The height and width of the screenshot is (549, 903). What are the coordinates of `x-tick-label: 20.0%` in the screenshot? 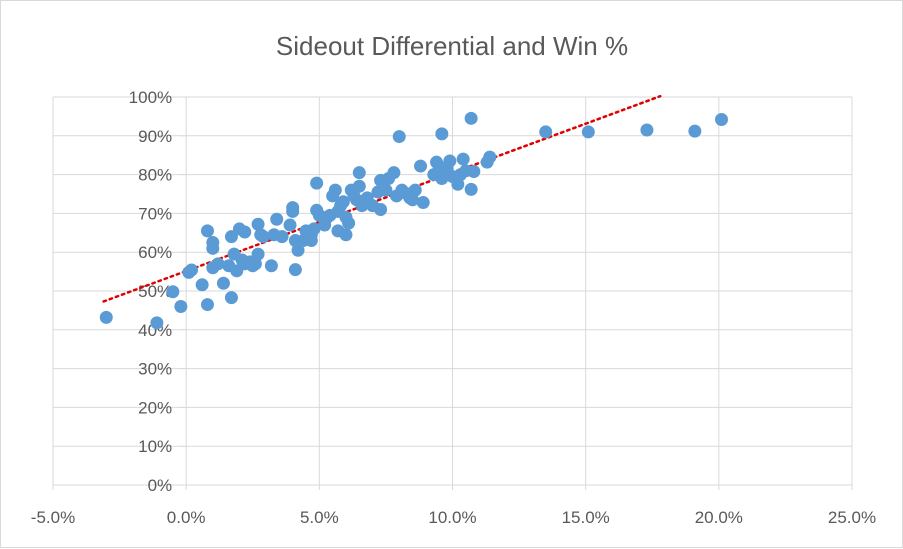 It's located at (719, 517).